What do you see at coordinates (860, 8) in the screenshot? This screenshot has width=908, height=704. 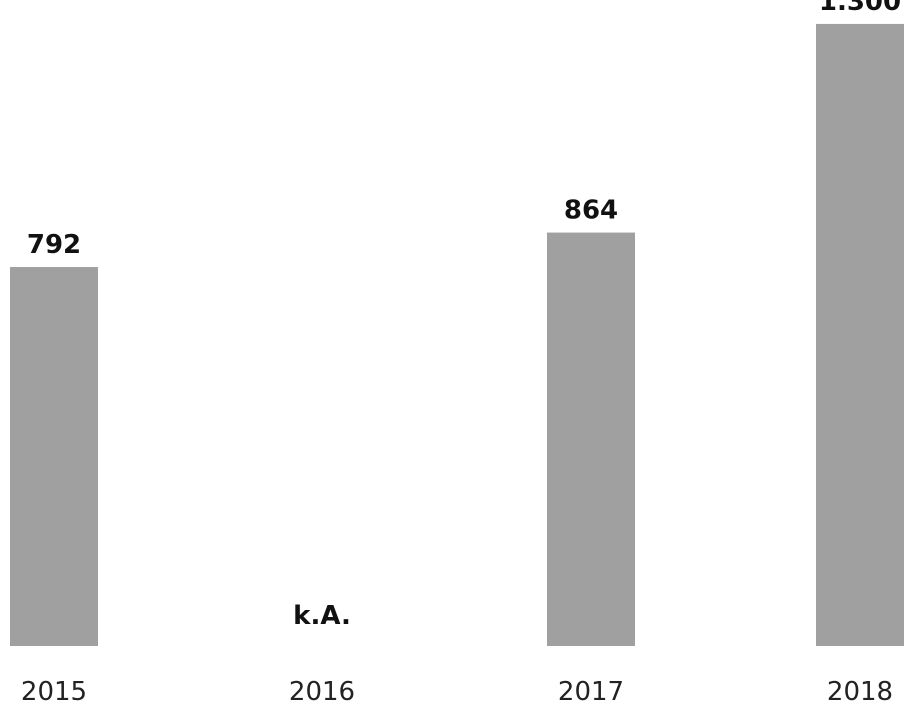 I see `value-label-2018: 1.300` at bounding box center [860, 8].